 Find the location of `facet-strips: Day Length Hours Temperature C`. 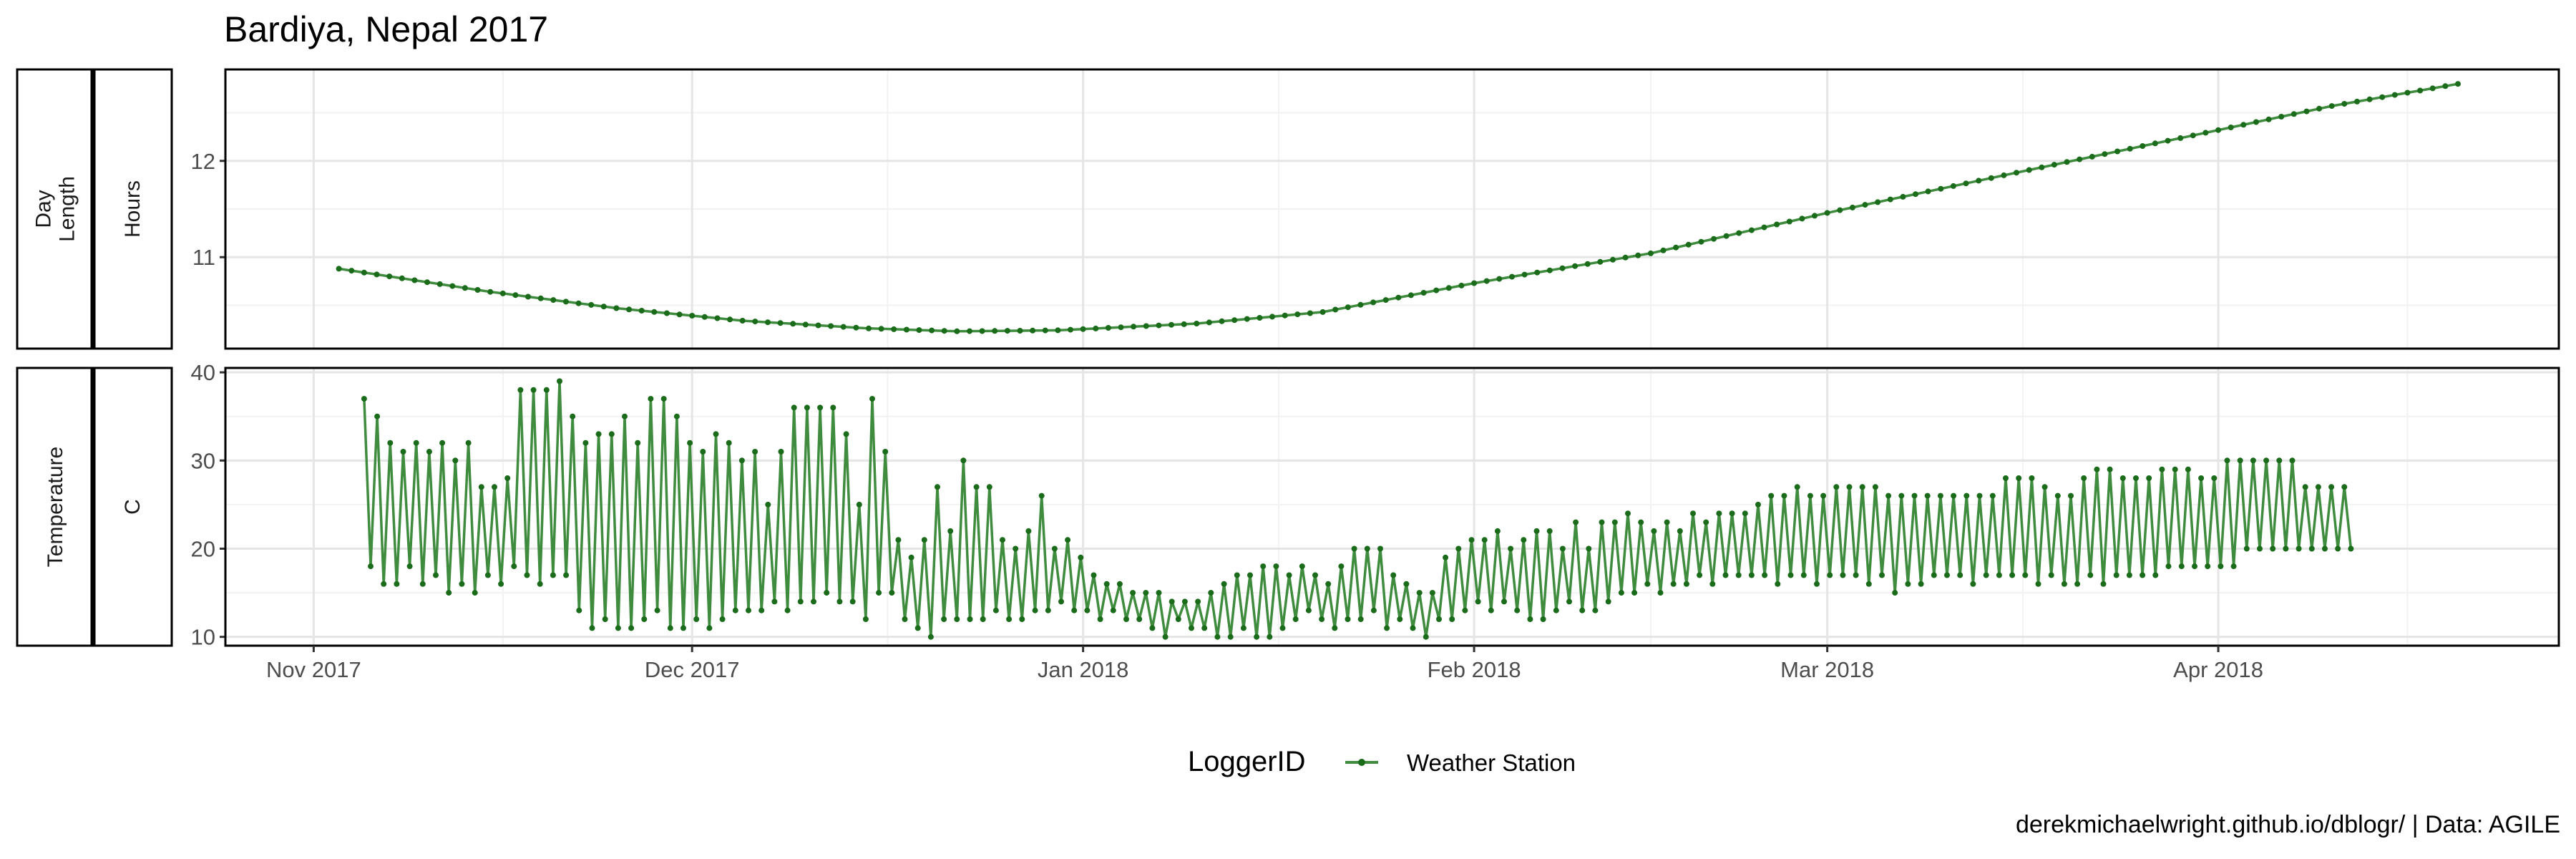

facet-strips: Day Length Hours Temperature C is located at coordinates (94, 357).